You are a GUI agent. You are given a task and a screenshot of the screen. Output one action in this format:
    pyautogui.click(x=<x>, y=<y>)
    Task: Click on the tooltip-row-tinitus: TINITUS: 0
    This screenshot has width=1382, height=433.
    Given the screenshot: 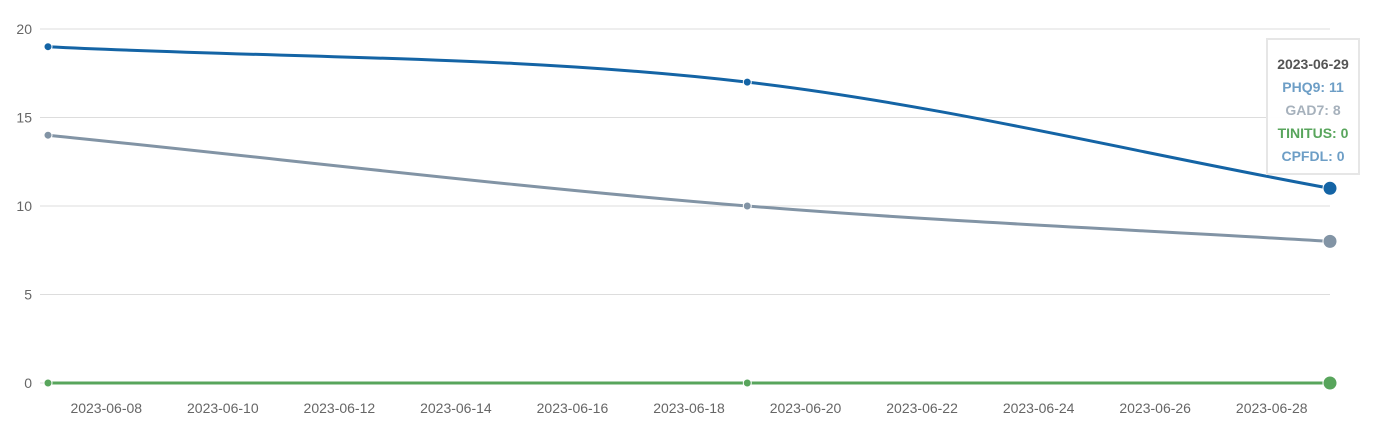 What is the action you would take?
    pyautogui.click(x=1313, y=133)
    